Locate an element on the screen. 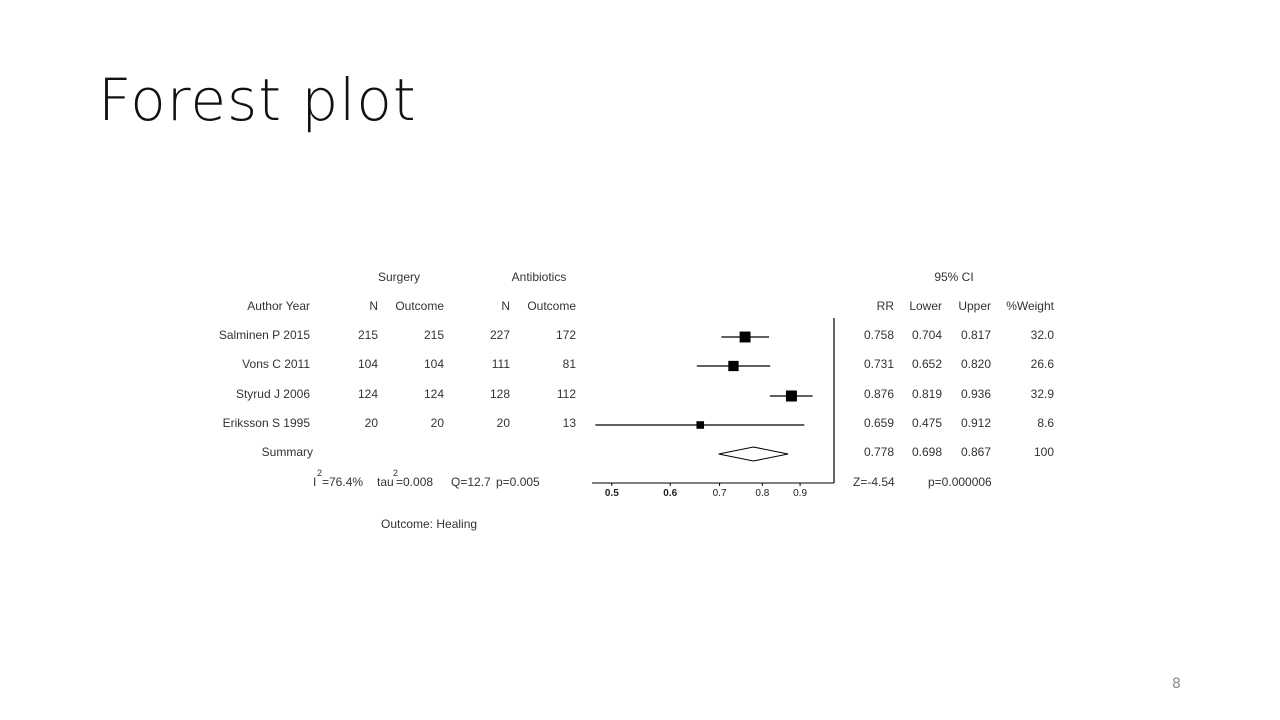 The width and height of the screenshot is (1280, 720). tau-value: =0.008 is located at coordinates (415, 482).